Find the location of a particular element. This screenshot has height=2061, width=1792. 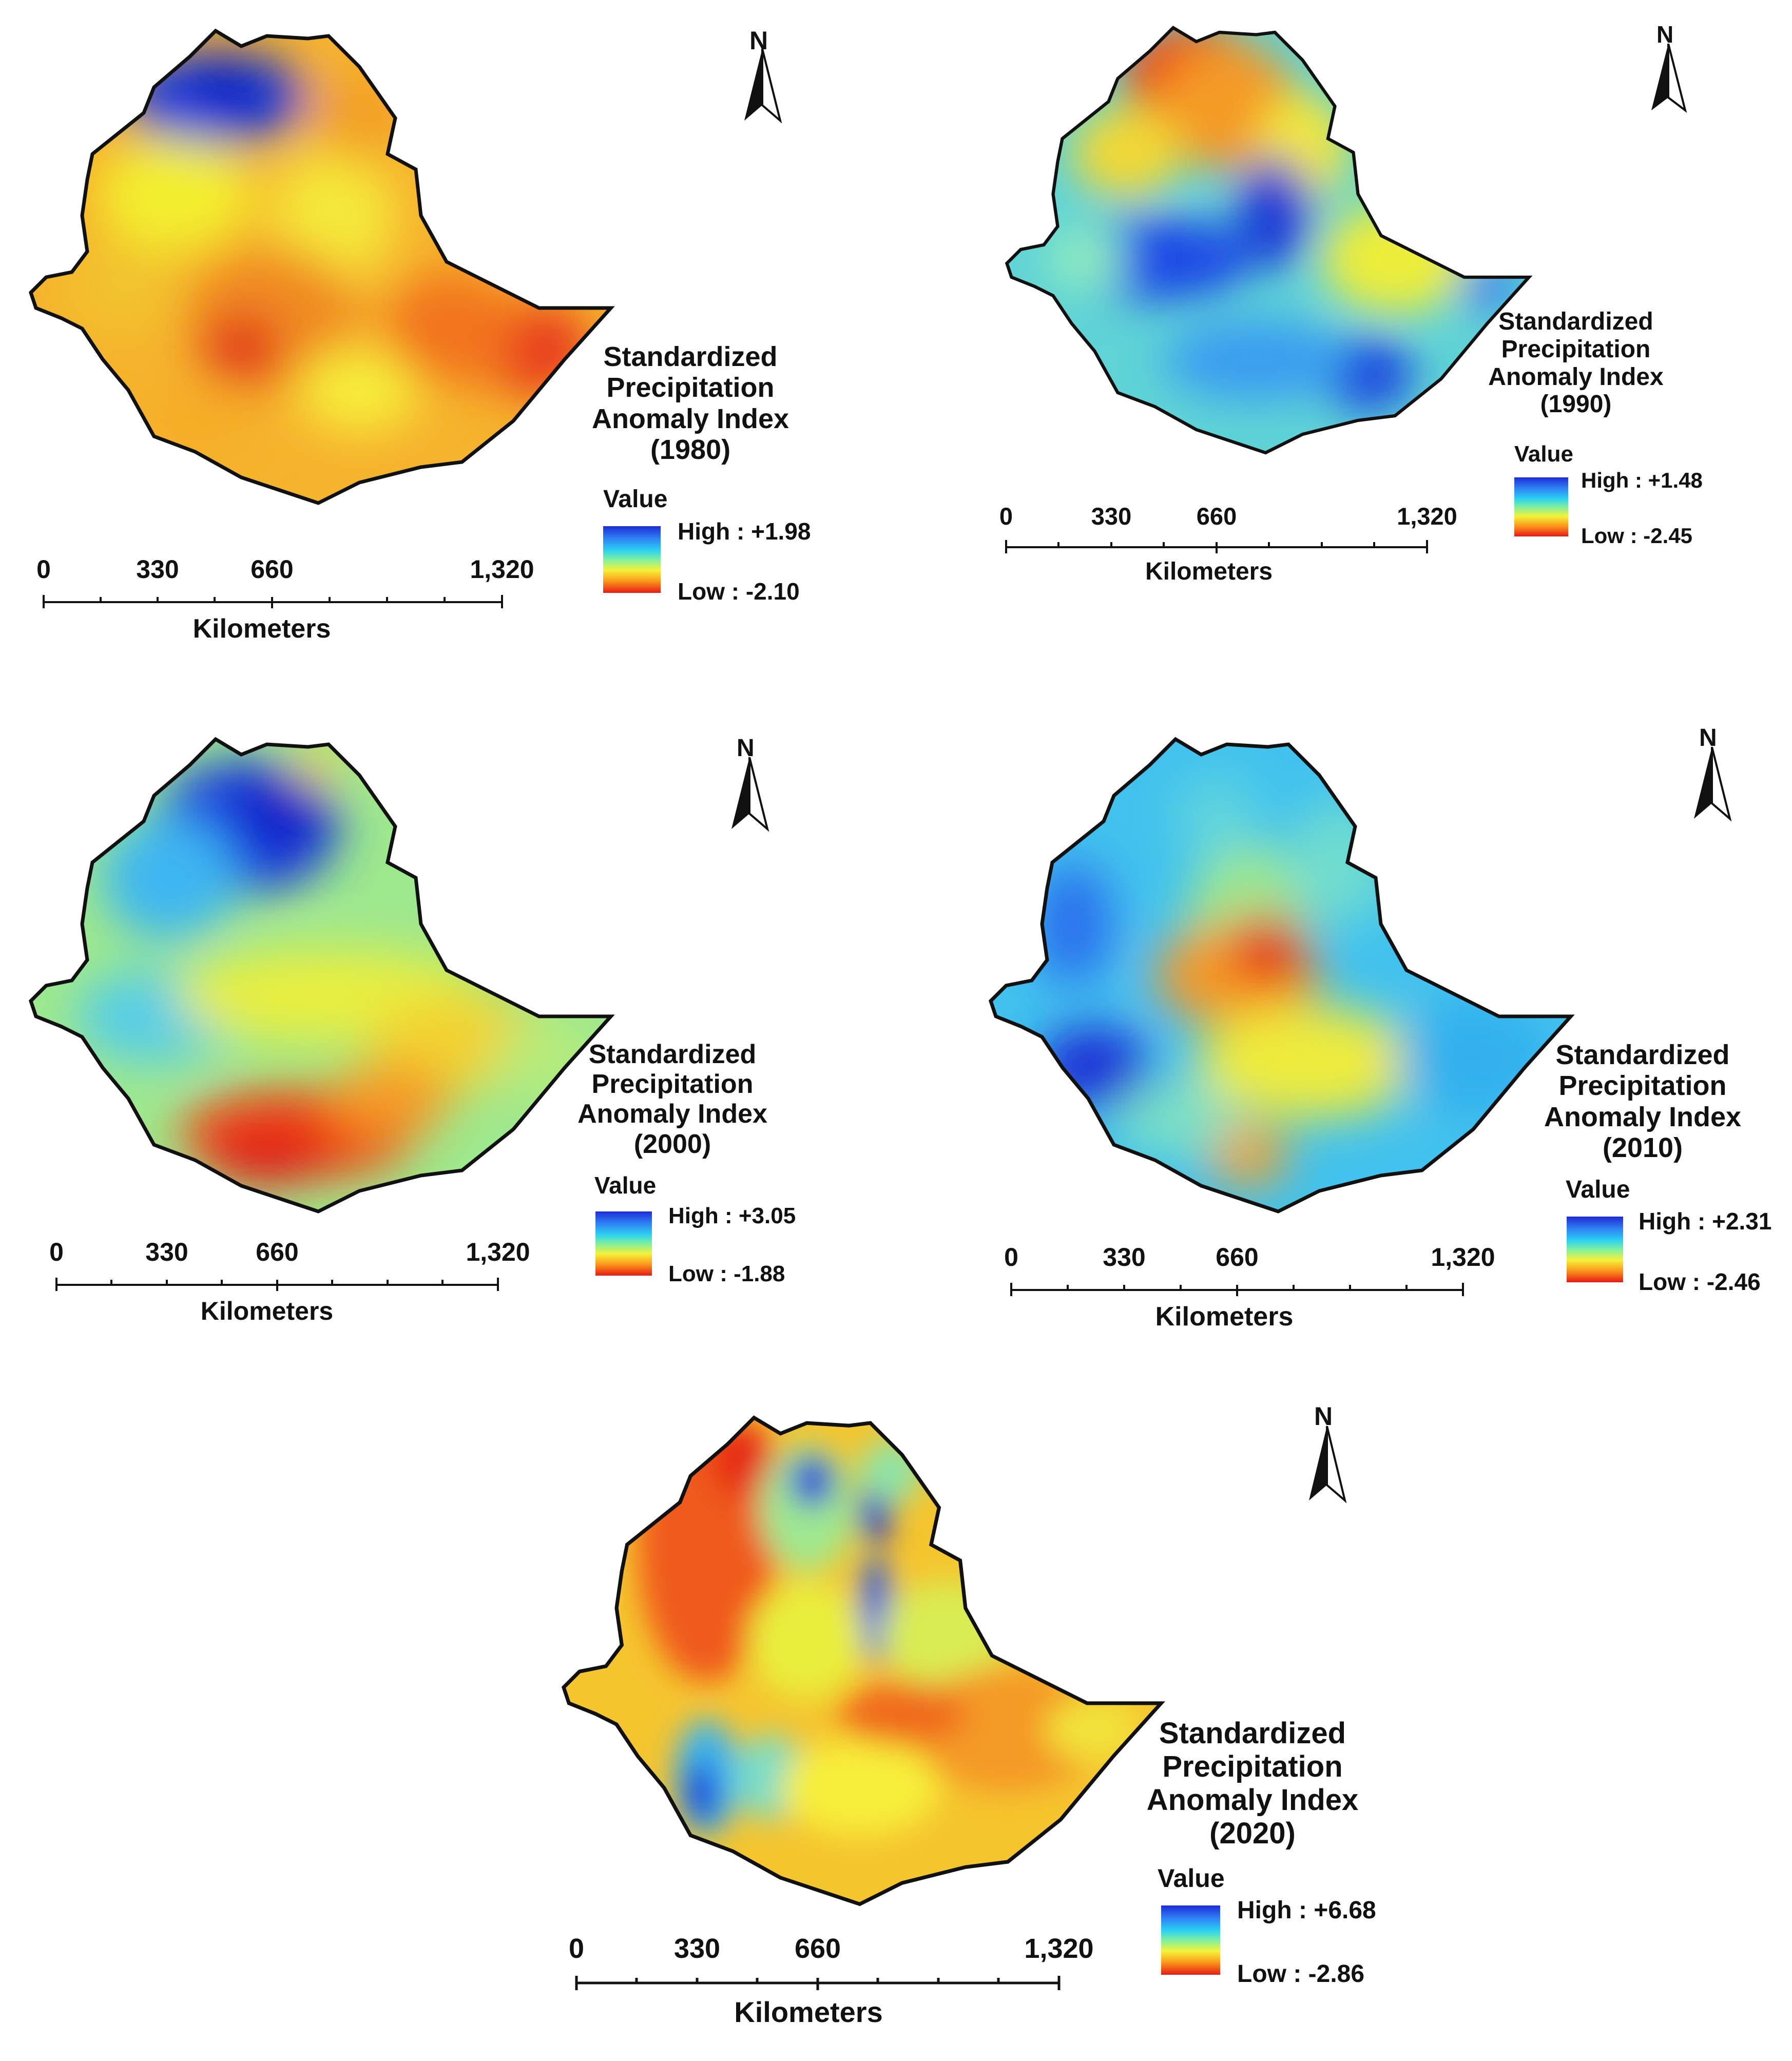

north-arrow-1980: N is located at coordinates (765, 77).